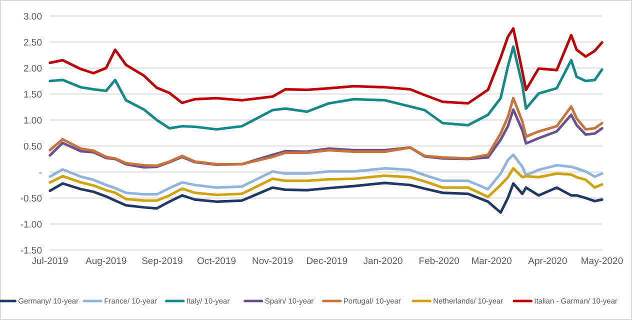 This screenshot has height=320, width=632. What do you see at coordinates (439, 261) in the screenshot?
I see `x-tick-label: Feb-2020` at bounding box center [439, 261].